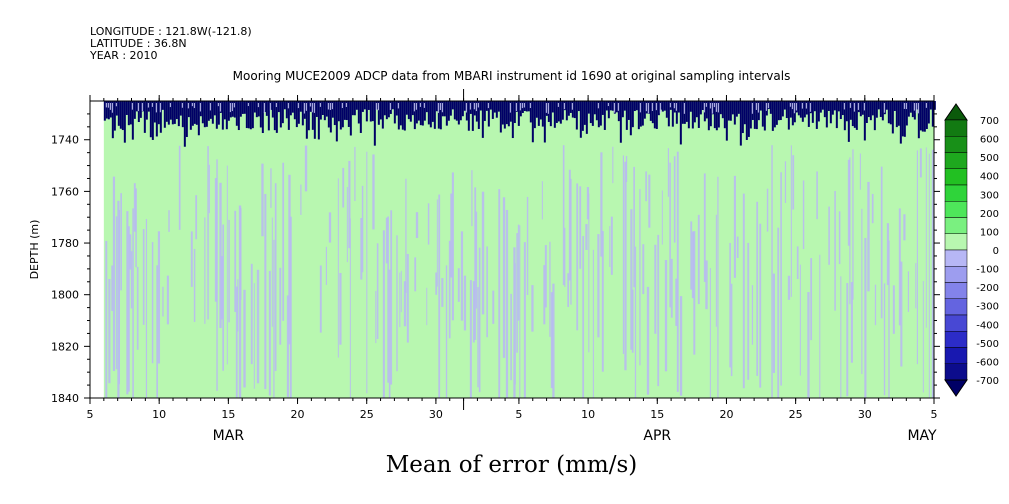 This screenshot has width=1009, height=504. Describe the element at coordinates (65, 295) in the screenshot. I see `y-tick-label: 1800` at that location.